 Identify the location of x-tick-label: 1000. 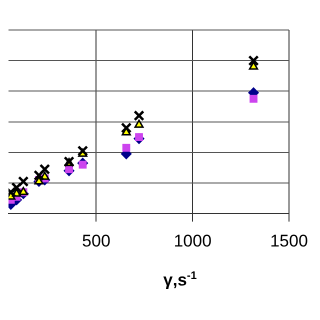
(193, 240).